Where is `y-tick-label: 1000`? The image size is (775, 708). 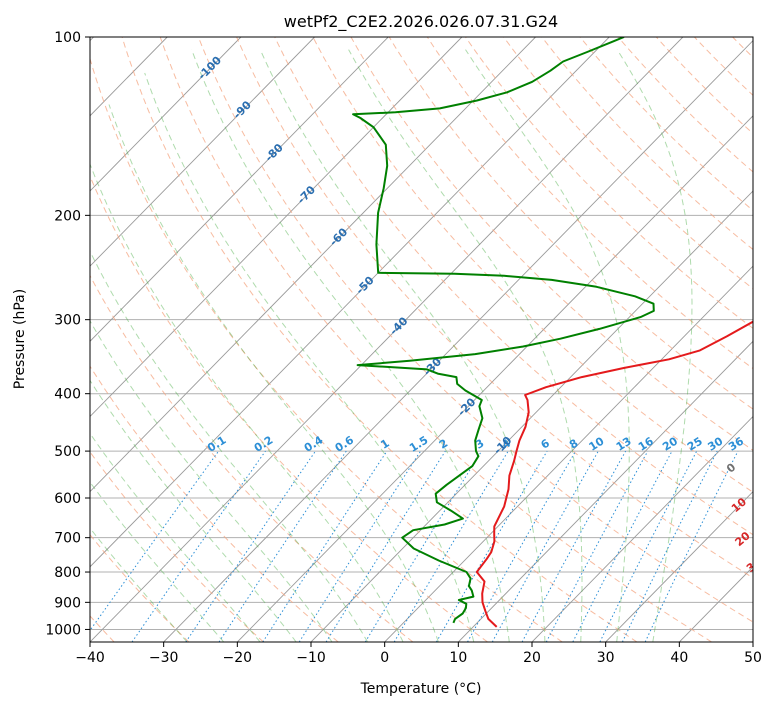
y-tick-label: 1000 is located at coordinates (63, 630).